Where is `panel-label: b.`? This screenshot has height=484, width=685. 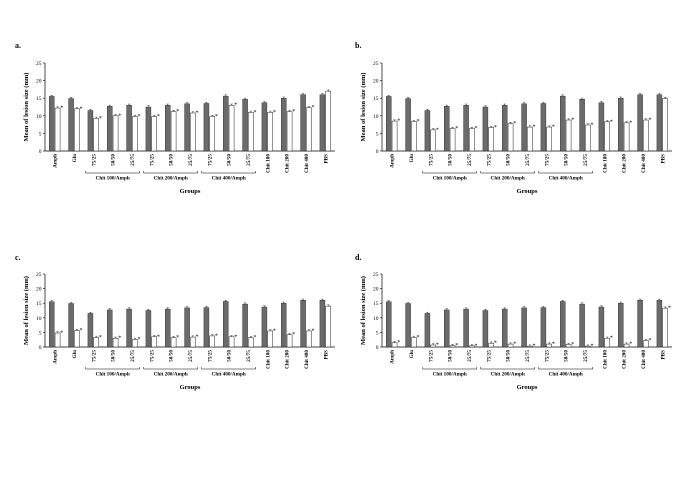 panel-label: b. is located at coordinates (358, 45).